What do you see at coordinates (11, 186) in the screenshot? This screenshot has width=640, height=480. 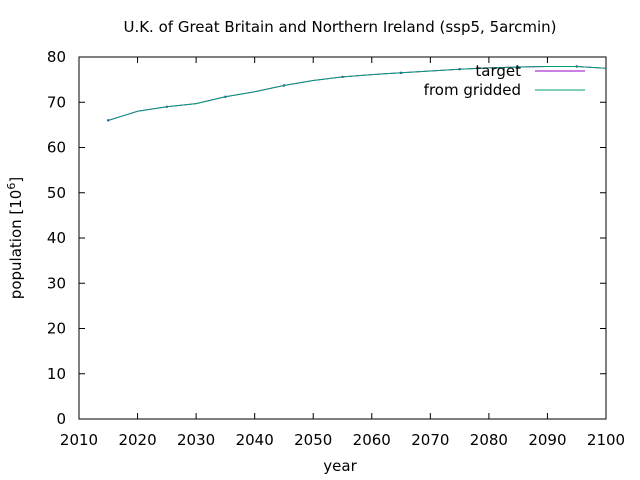 I see `y-axis-label-exponent: 6` at bounding box center [11, 186].